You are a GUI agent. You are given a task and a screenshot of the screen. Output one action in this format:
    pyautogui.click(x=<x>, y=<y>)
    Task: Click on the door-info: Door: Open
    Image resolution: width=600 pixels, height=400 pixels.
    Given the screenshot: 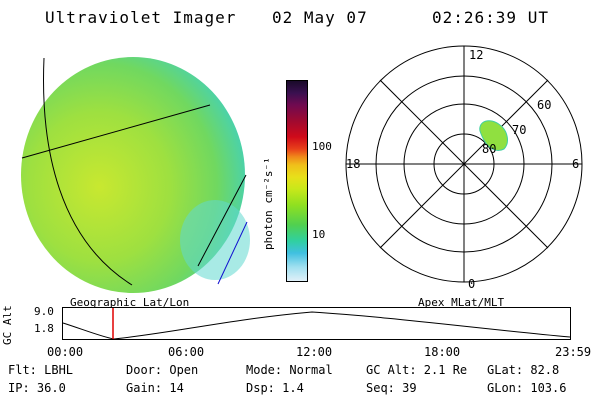 What is the action you would take?
    pyautogui.click(x=162, y=370)
    